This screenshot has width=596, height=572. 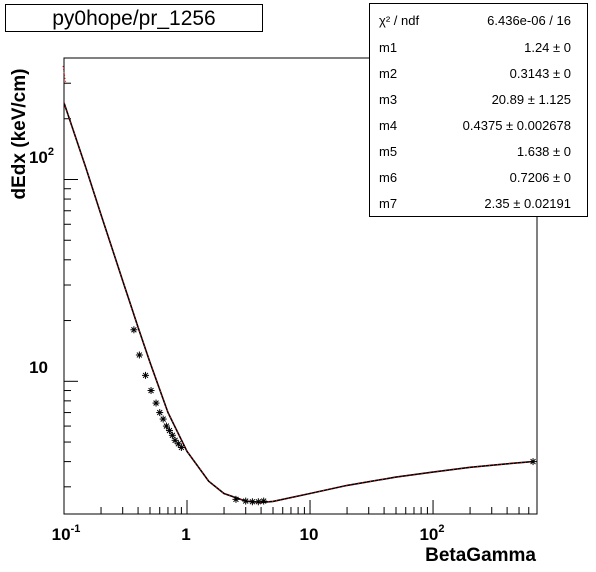 I want to click on x-axis-label: BetaGamma, so click(x=480, y=555).